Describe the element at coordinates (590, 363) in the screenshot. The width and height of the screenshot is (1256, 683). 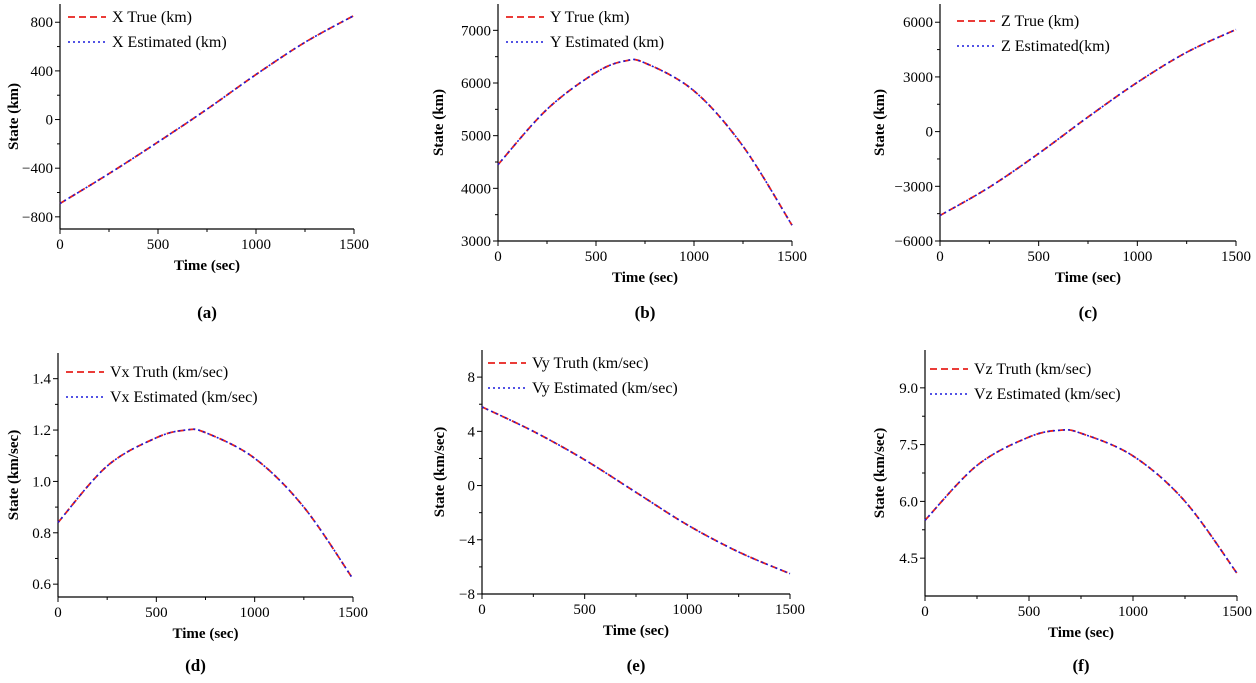
I see `legend-label: Vy Truth (km/sec)` at that location.